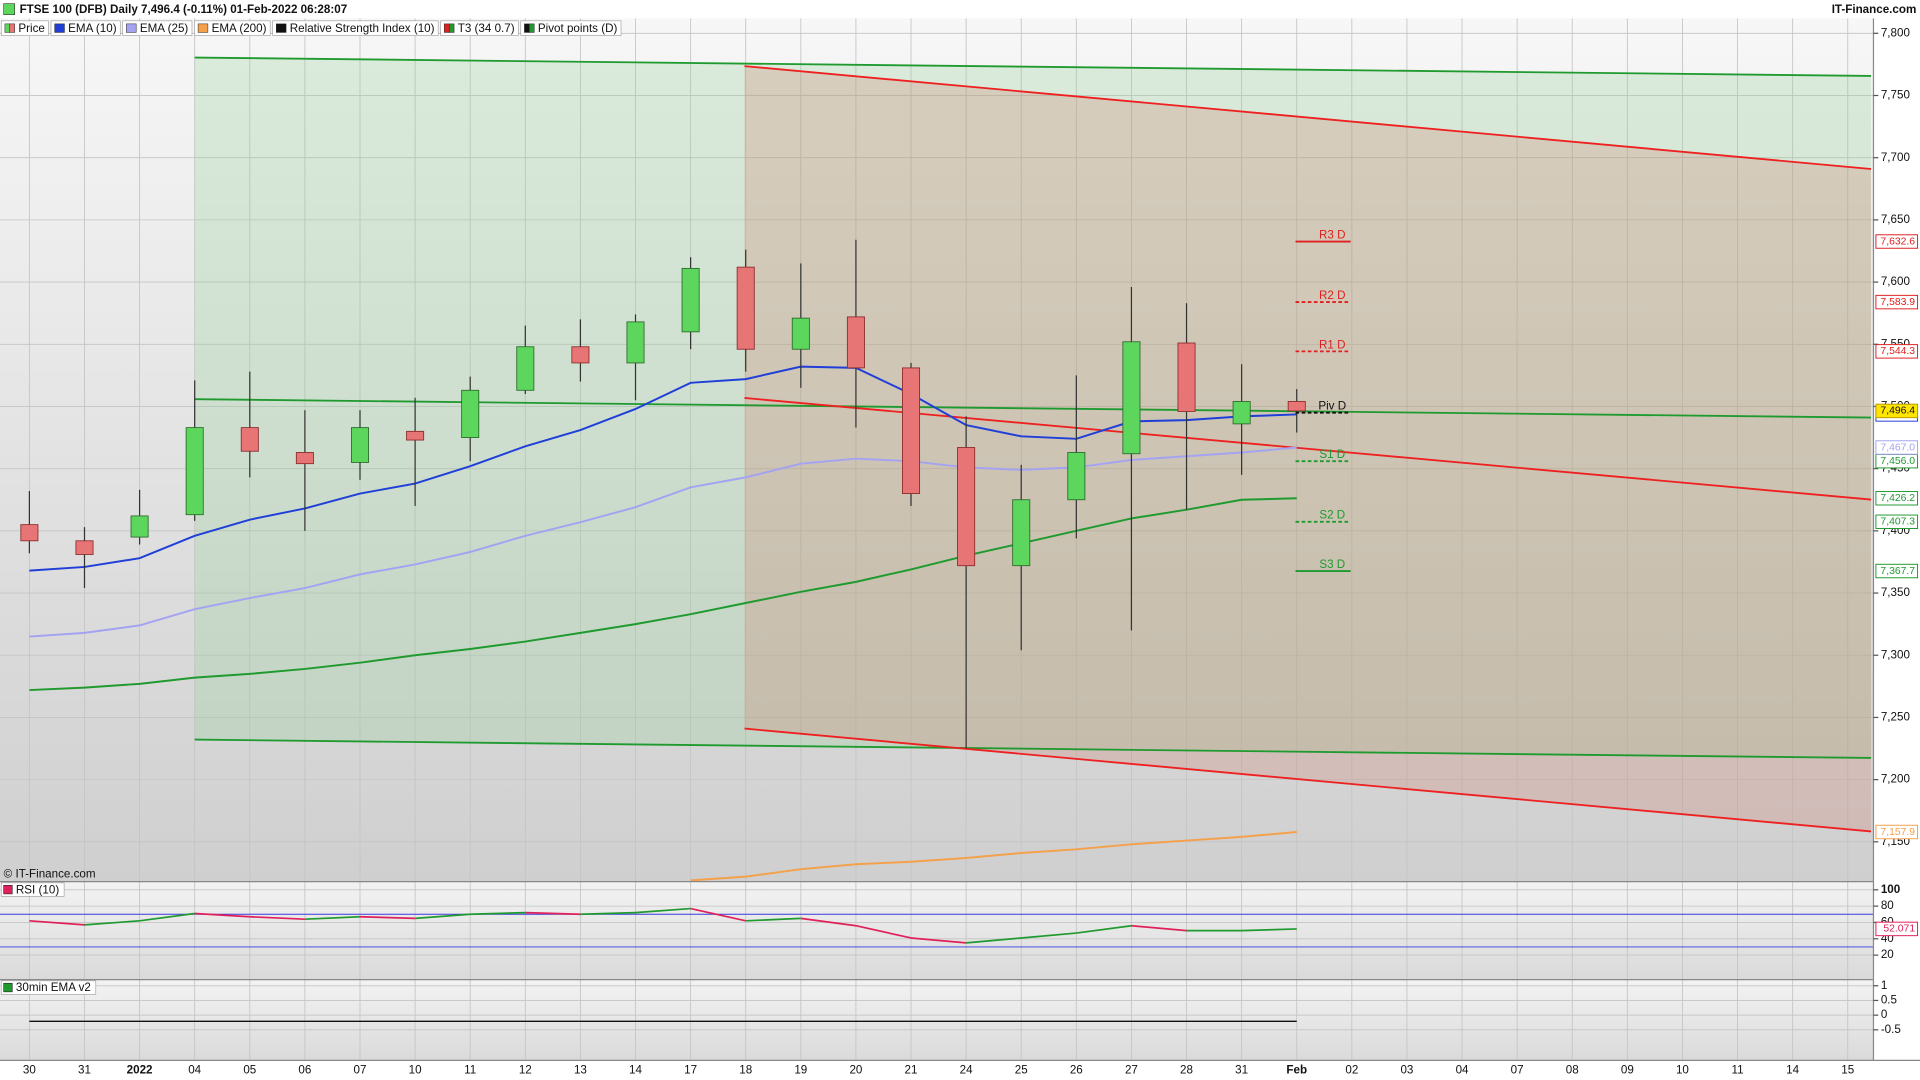  I want to click on x-tick-label: 2022, so click(140, 1069).